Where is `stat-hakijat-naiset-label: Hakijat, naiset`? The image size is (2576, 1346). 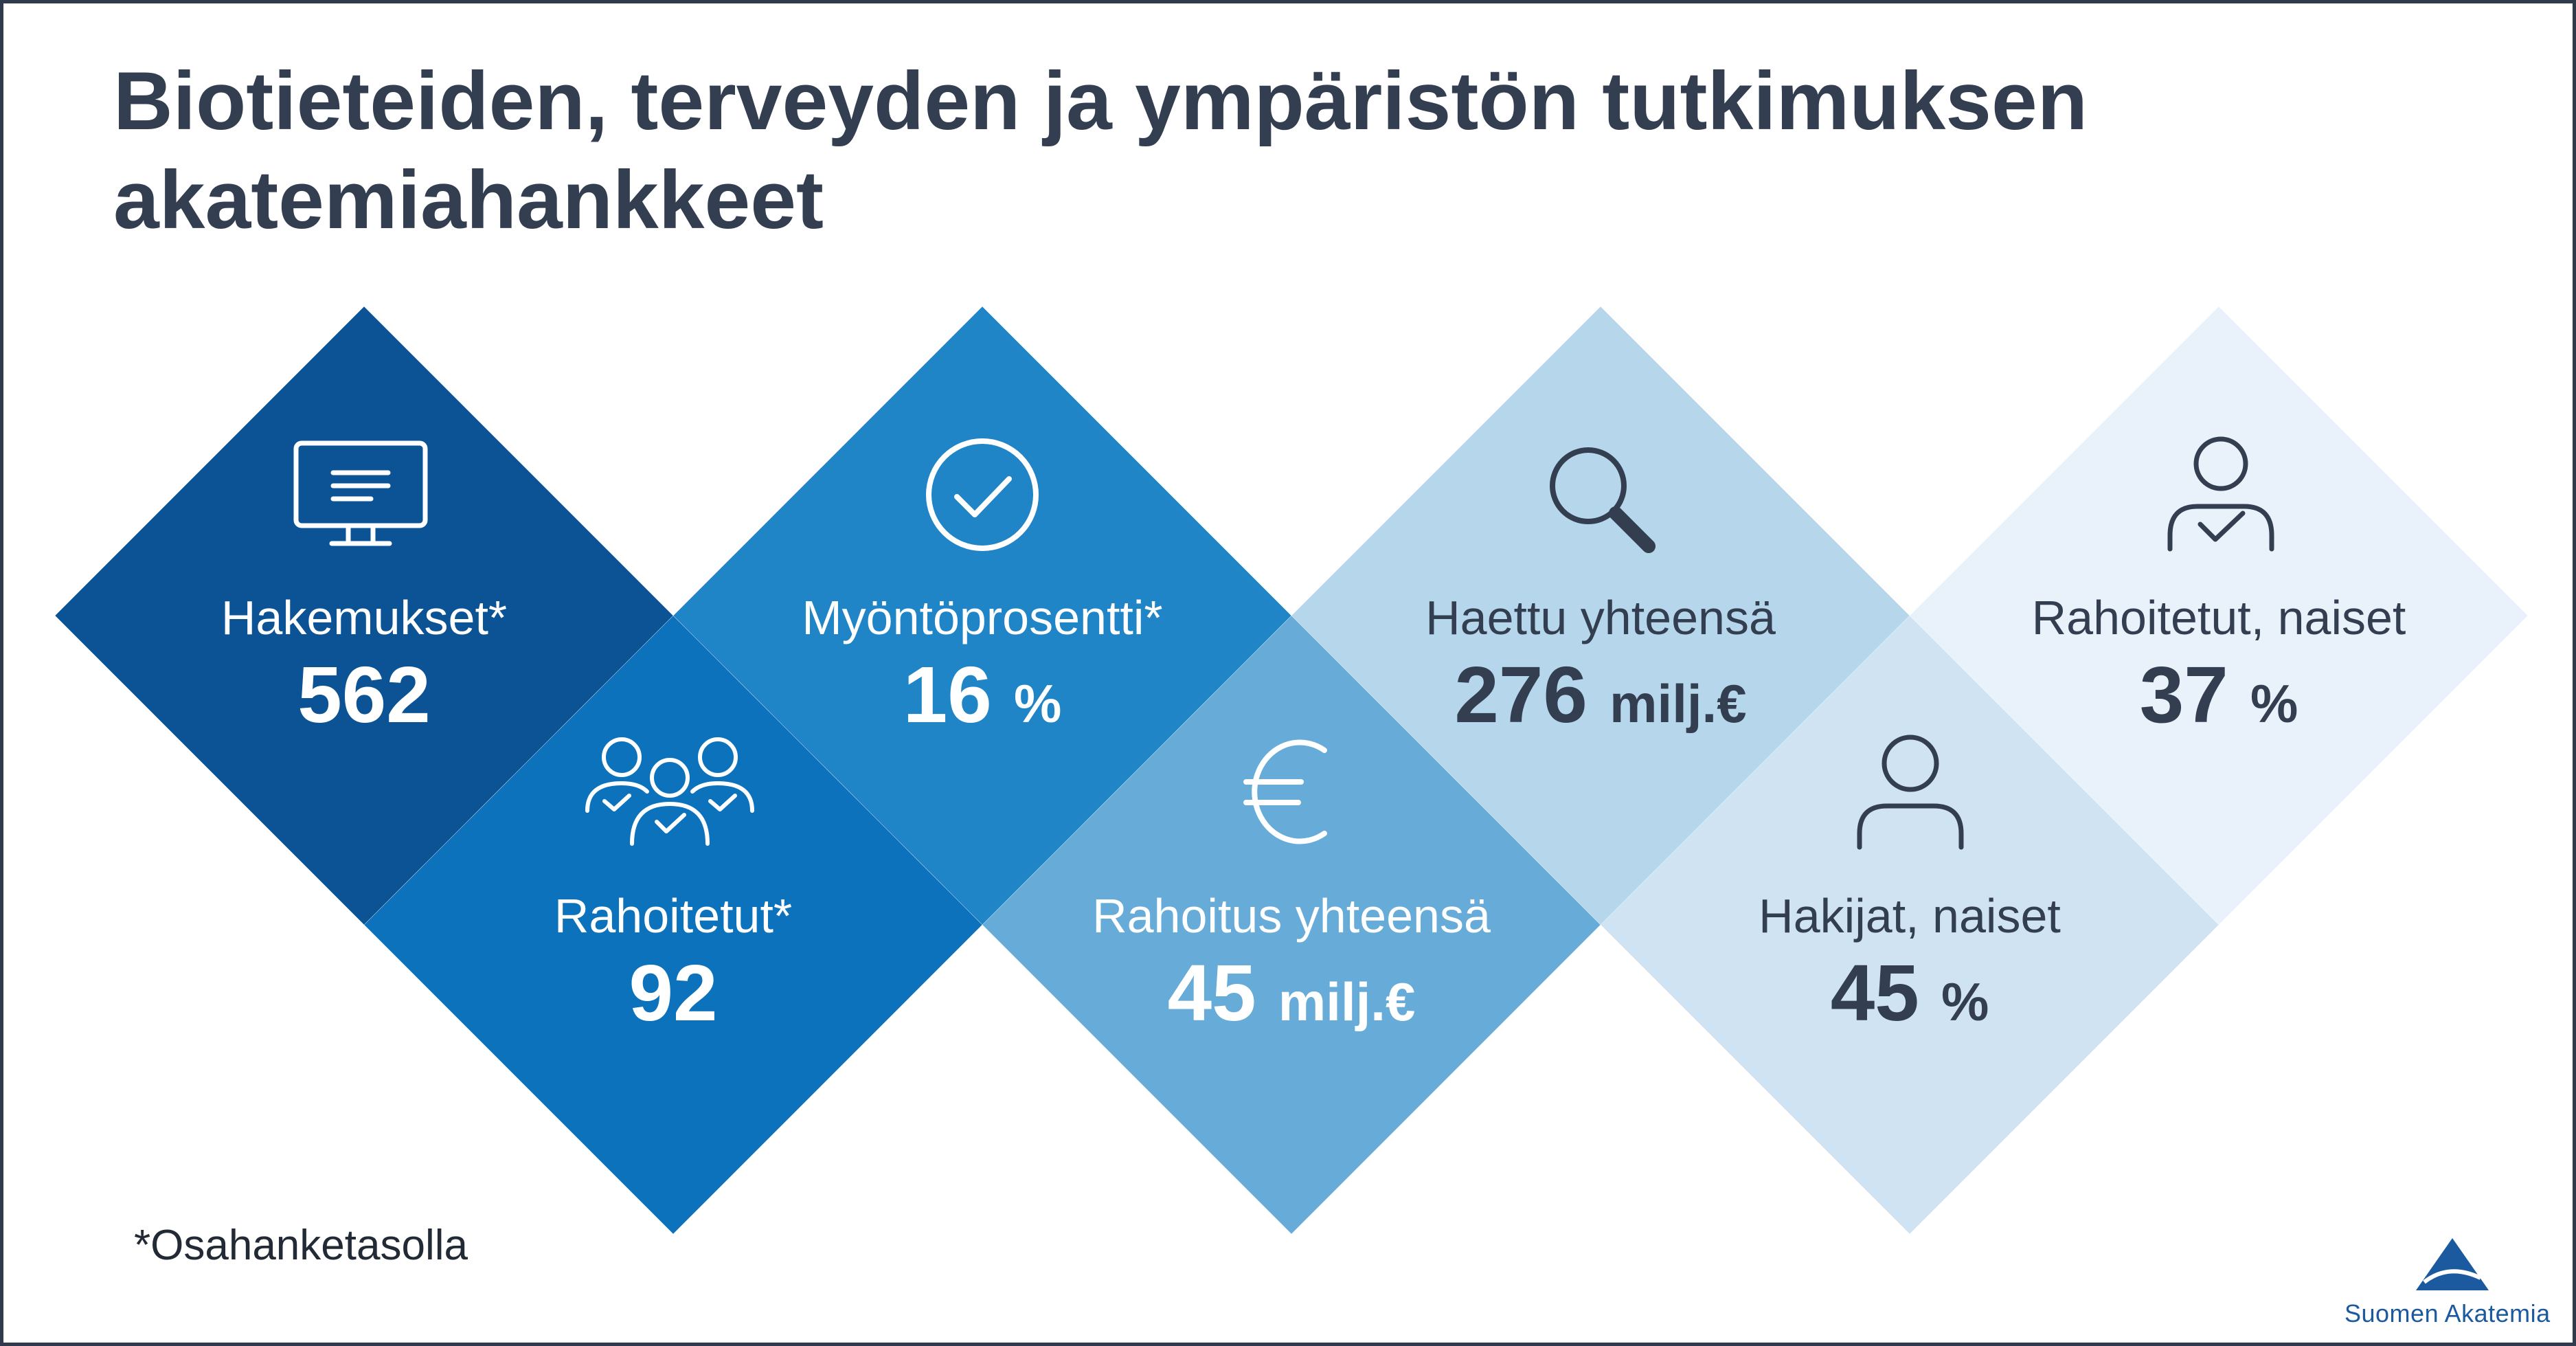 stat-hakijat-naiset-label: Hakijat, naiset is located at coordinates (1910, 916).